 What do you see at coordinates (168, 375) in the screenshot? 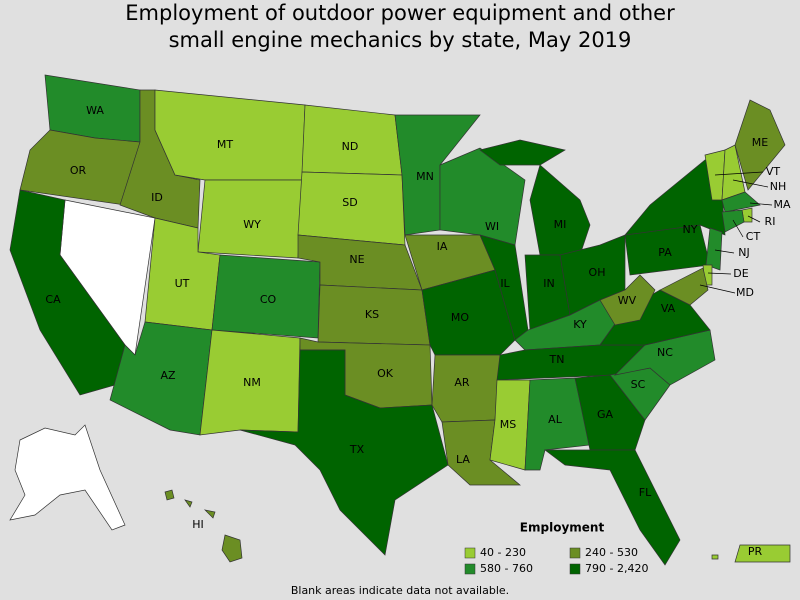
I see `state-label: AZ` at bounding box center [168, 375].